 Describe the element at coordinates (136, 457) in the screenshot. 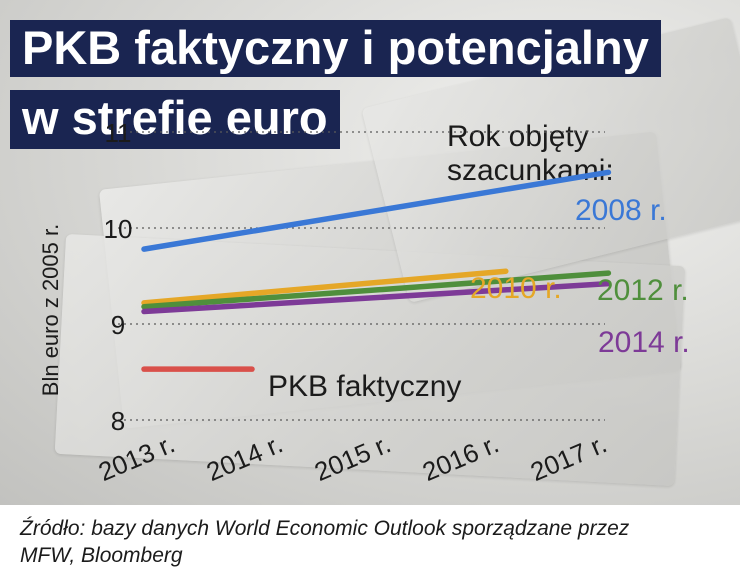

I see `x-tick-label: 2013 r.` at that location.